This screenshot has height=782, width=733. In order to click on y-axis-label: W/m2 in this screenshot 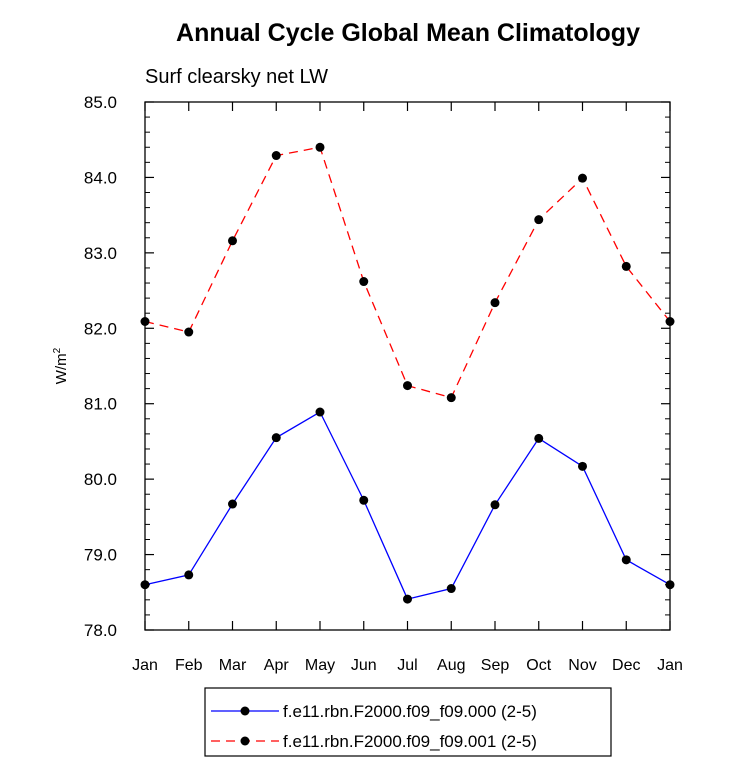, I will do `click(61, 365)`.